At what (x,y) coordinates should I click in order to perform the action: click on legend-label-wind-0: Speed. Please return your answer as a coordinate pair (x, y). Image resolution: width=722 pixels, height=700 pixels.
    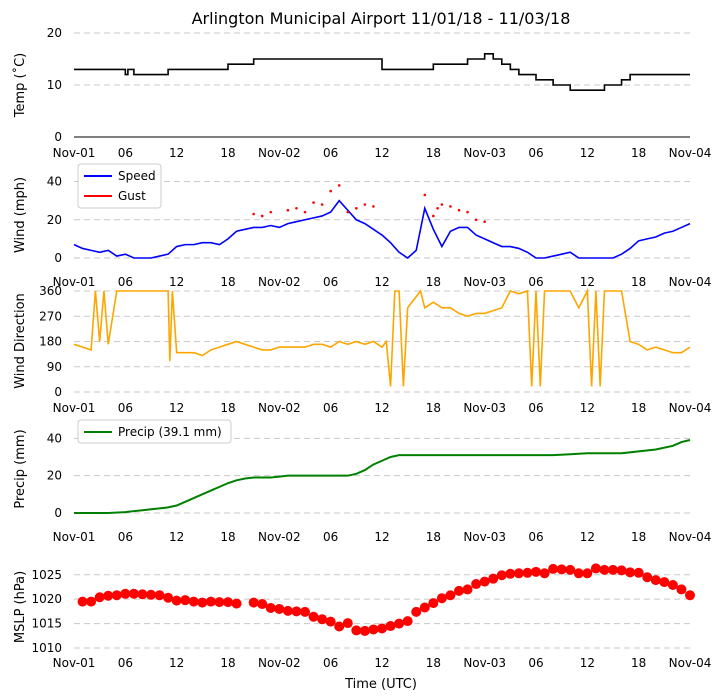
    Looking at the image, I should click on (137, 176).